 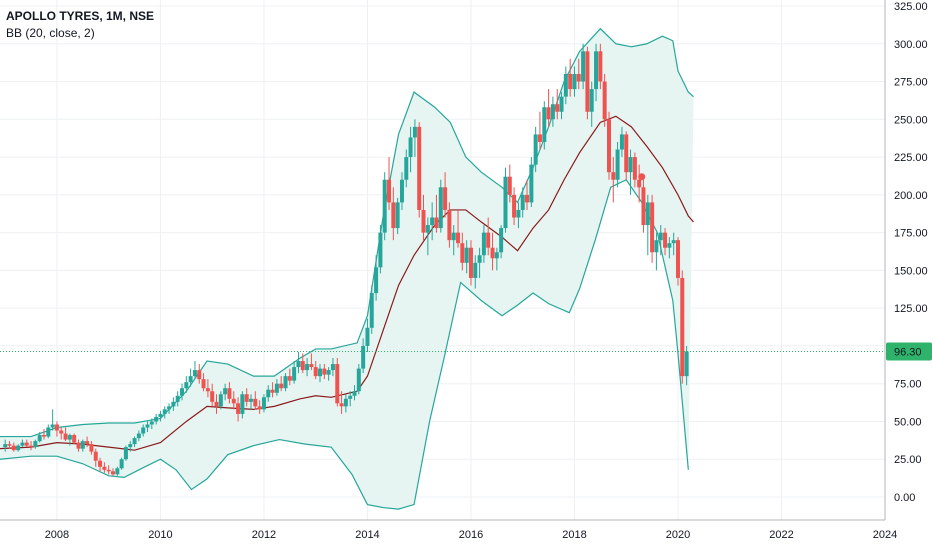 I want to click on y-tick-label: 125.00, so click(x=911, y=309).